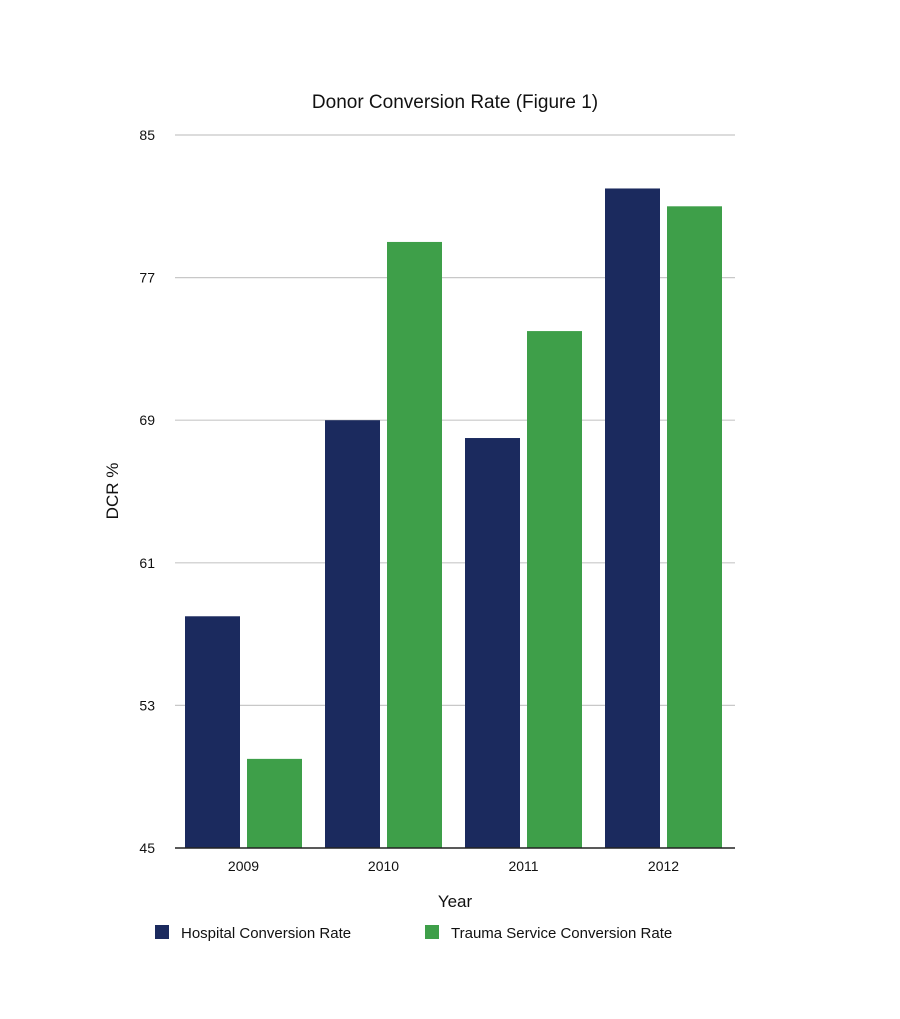  Describe the element at coordinates (147, 705) in the screenshot. I see `y-tick-label: 53` at that location.